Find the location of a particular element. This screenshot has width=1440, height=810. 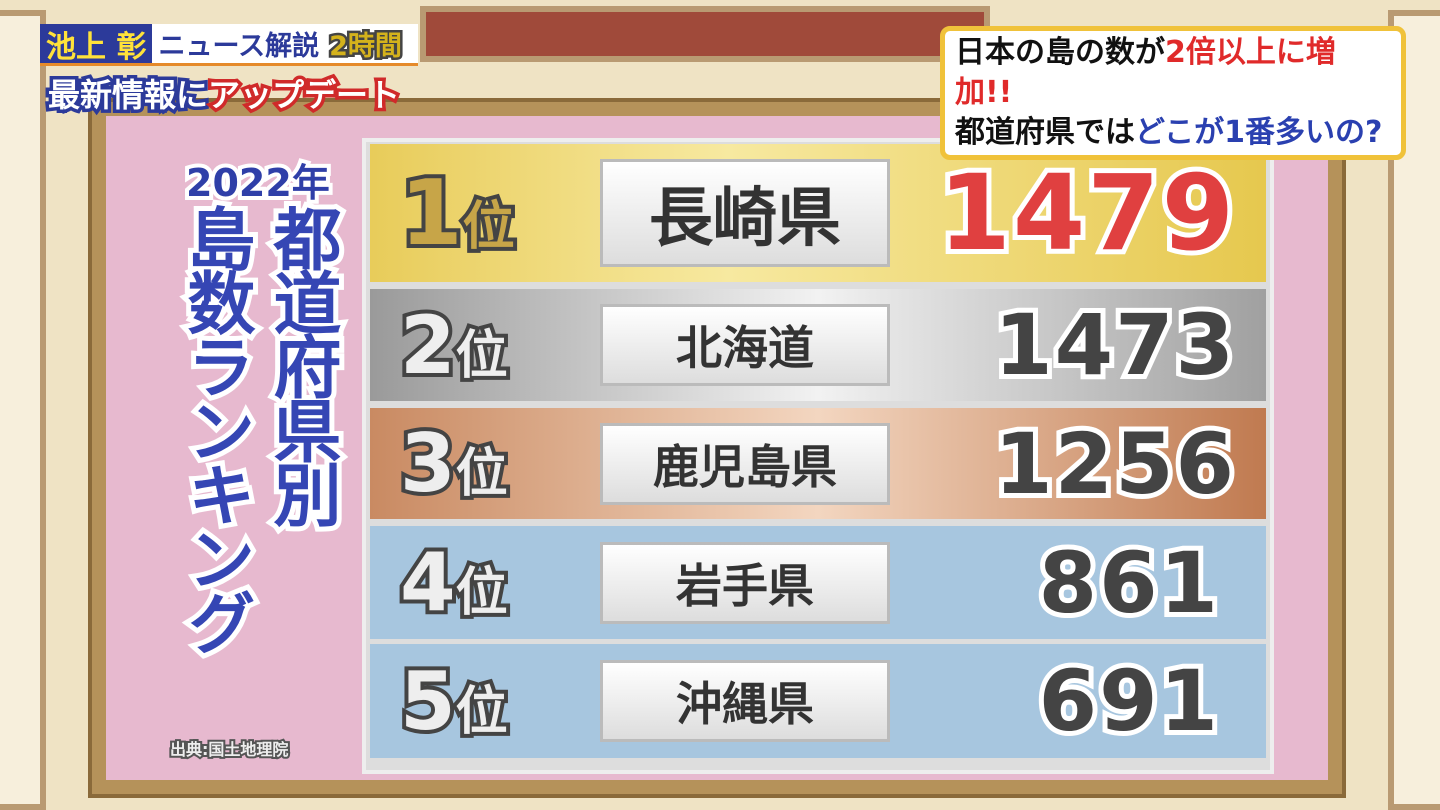

caption-line-2: 都道府県ではどこが1番多いの? is located at coordinates (1169, 132).